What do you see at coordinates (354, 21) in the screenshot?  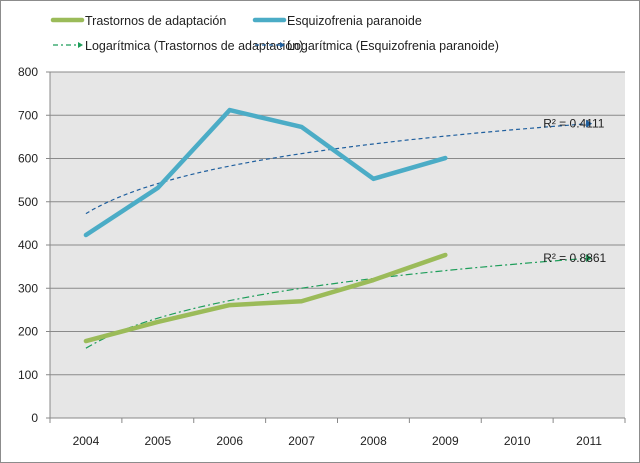 I see `legend-label: Esquizofrenia paranoide` at bounding box center [354, 21].